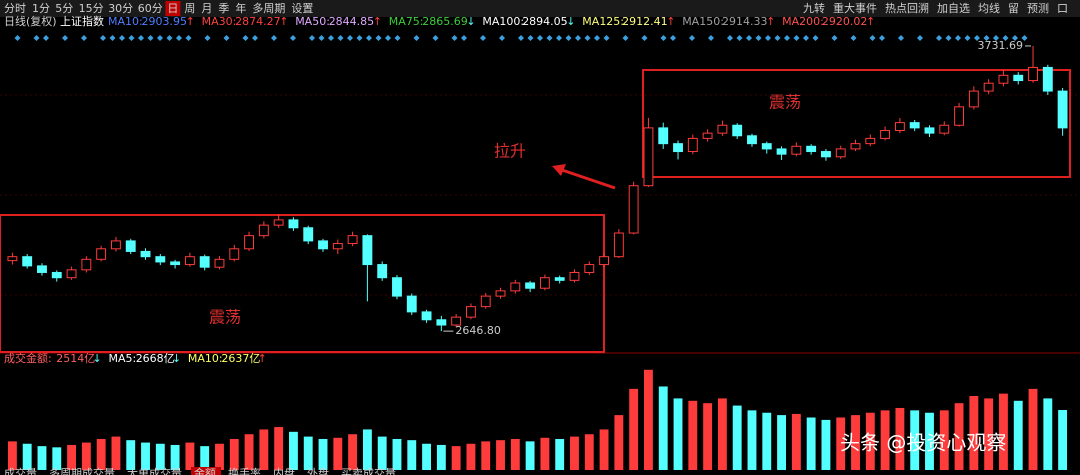  What do you see at coordinates (258, 21) in the screenshot?
I see `ma-value: 2874.27` at bounding box center [258, 21].